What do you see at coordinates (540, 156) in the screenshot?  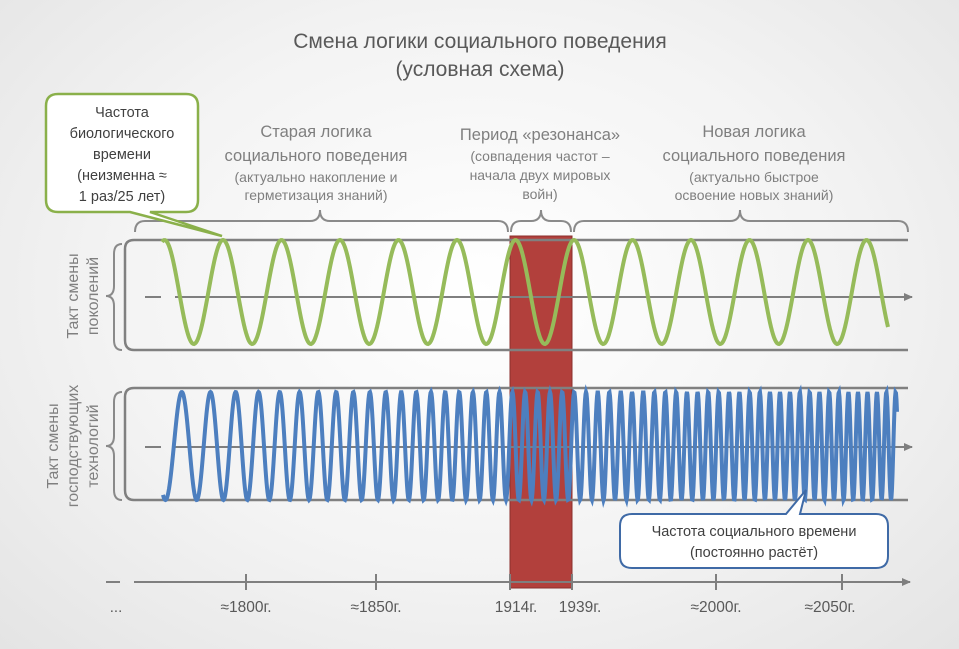 I see `resonance-sub-line1: (совпадения частот –` at bounding box center [540, 156].